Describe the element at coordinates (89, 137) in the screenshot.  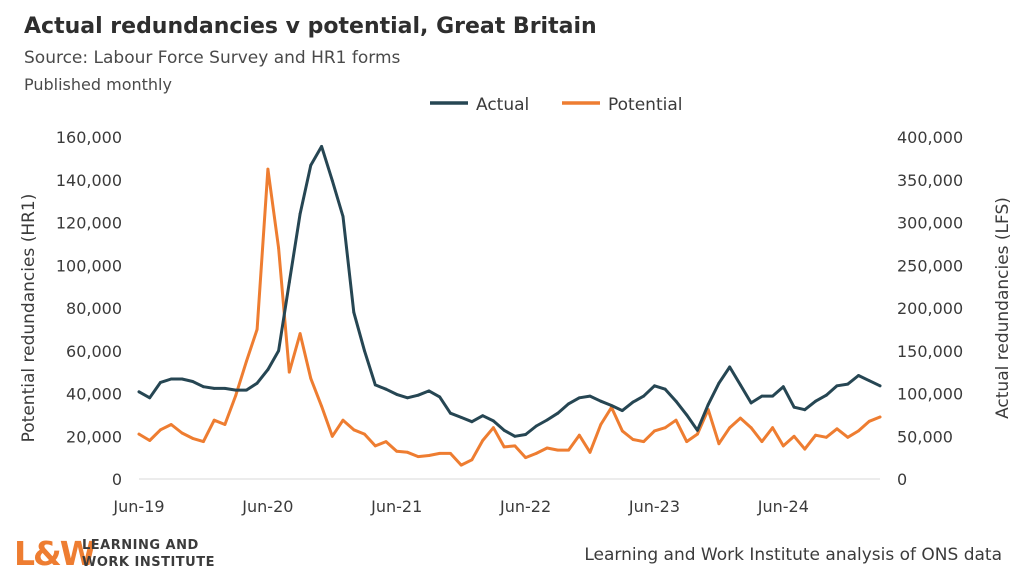
I see `left-tick-label: 160,000` at that location.